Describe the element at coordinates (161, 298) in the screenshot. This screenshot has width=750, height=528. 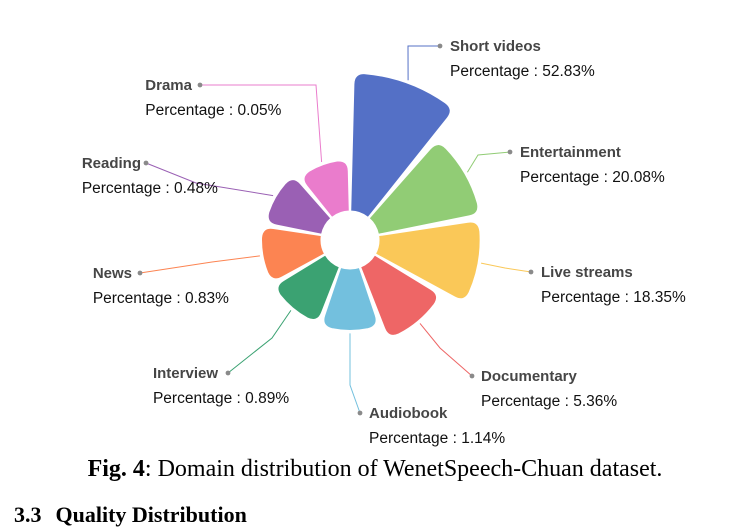
I see `label-value-news: Percentage : 0.83%` at that location.